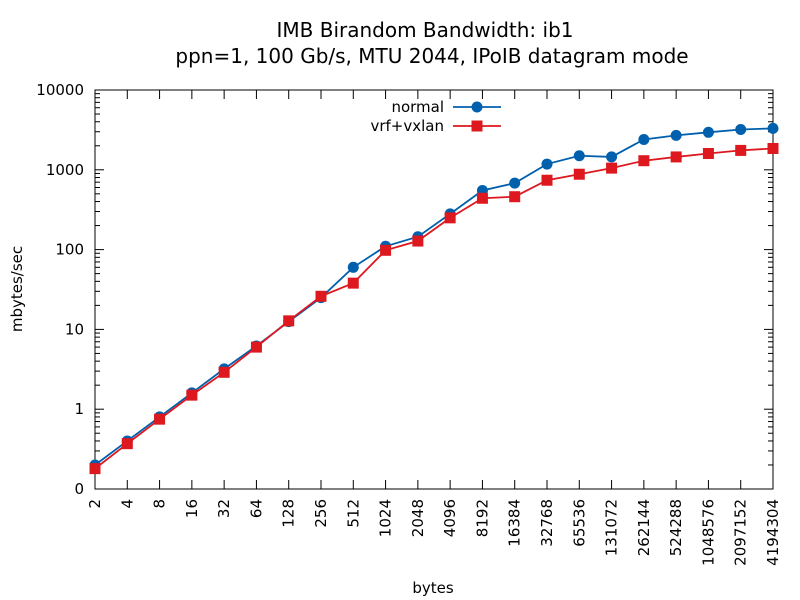 The image size is (800, 600). What do you see at coordinates (321, 513) in the screenshot?
I see `x-tick-label: 256` at bounding box center [321, 513].